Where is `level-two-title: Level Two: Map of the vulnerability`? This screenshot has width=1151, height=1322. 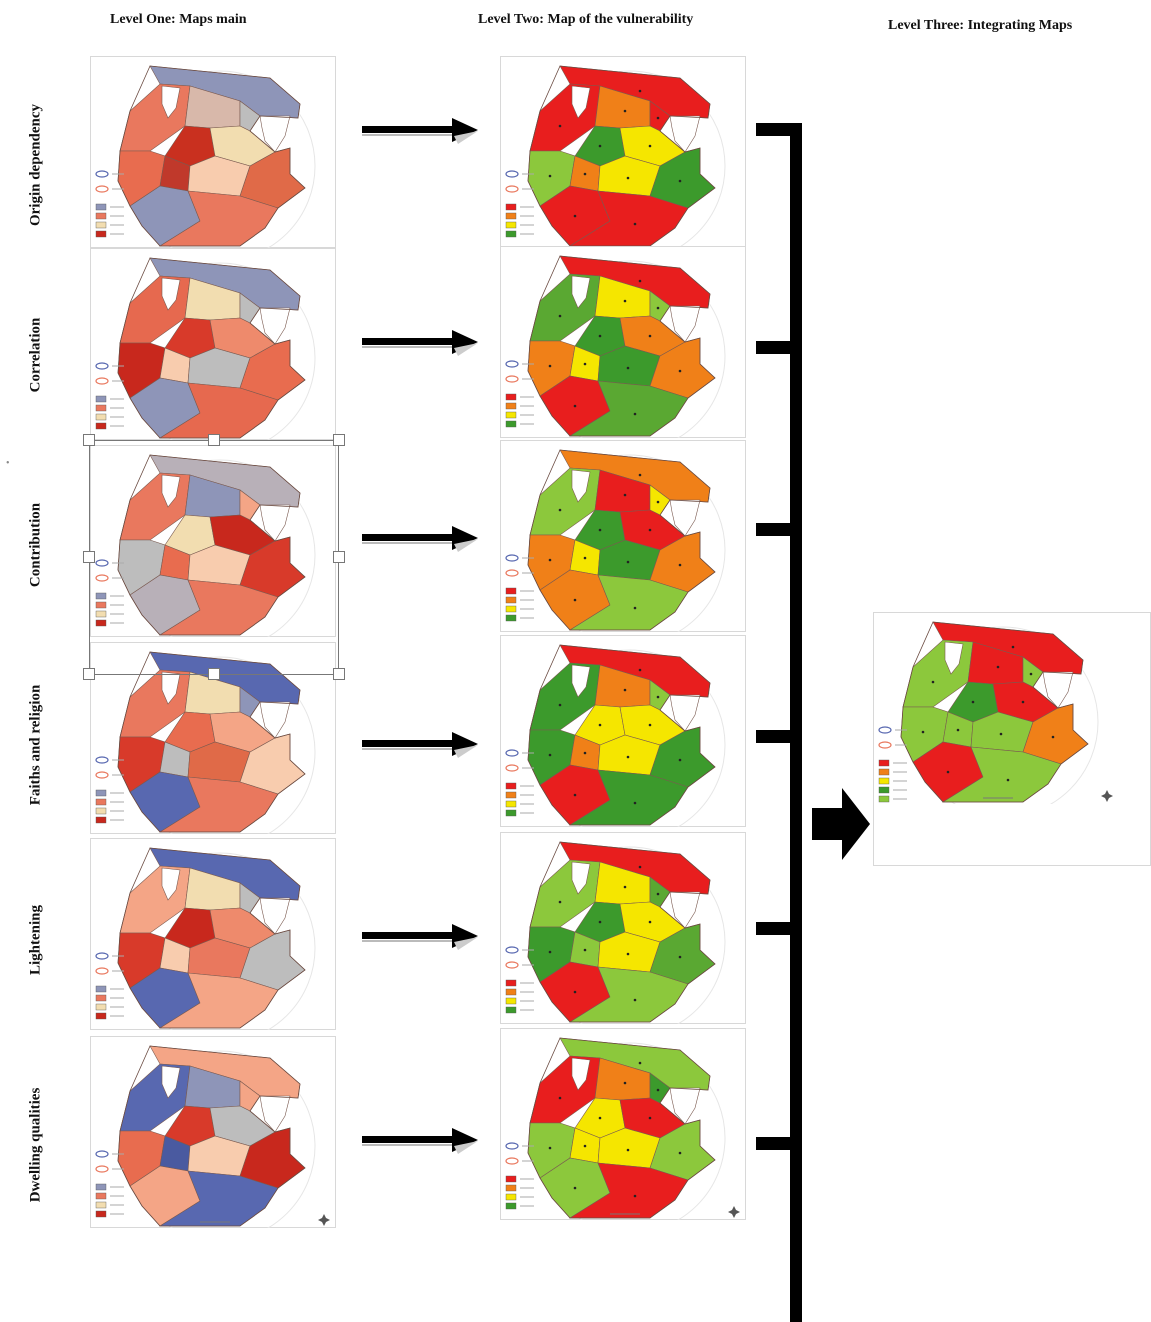 level-two-title: Level Two: Map of the vulnerability is located at coordinates (586, 19).